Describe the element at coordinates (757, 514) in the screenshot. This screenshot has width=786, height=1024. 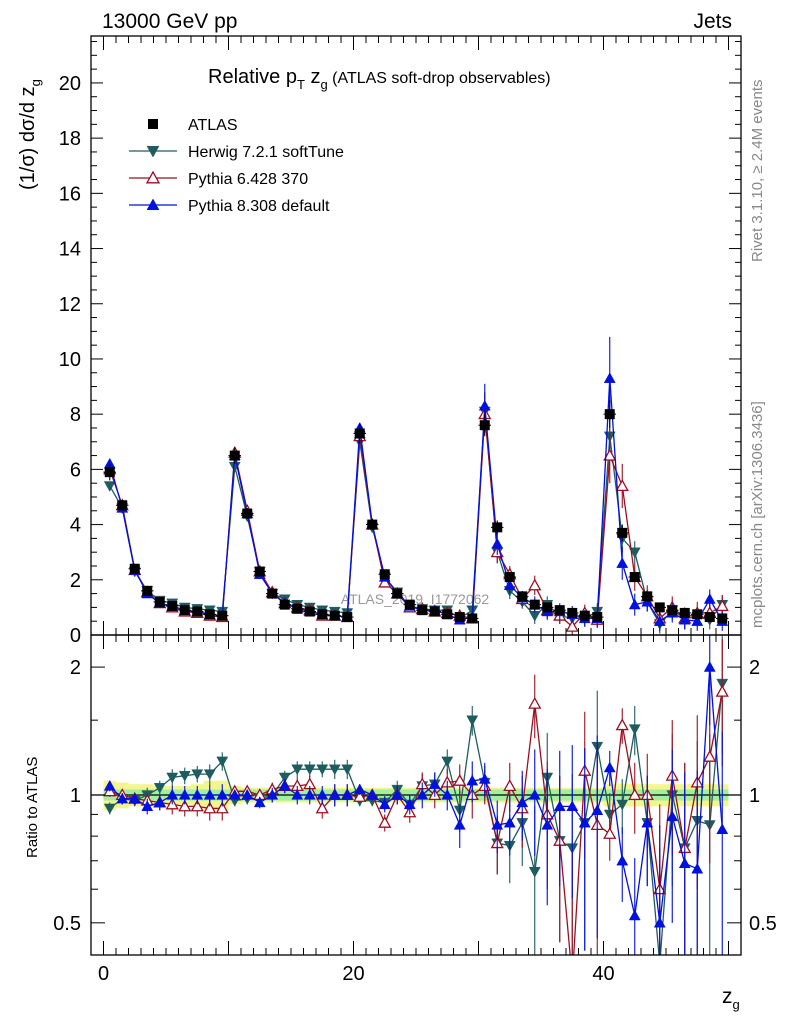
I see `mcplots-label: mcplots.cern.ch [arXiv:1306.3436]` at that location.